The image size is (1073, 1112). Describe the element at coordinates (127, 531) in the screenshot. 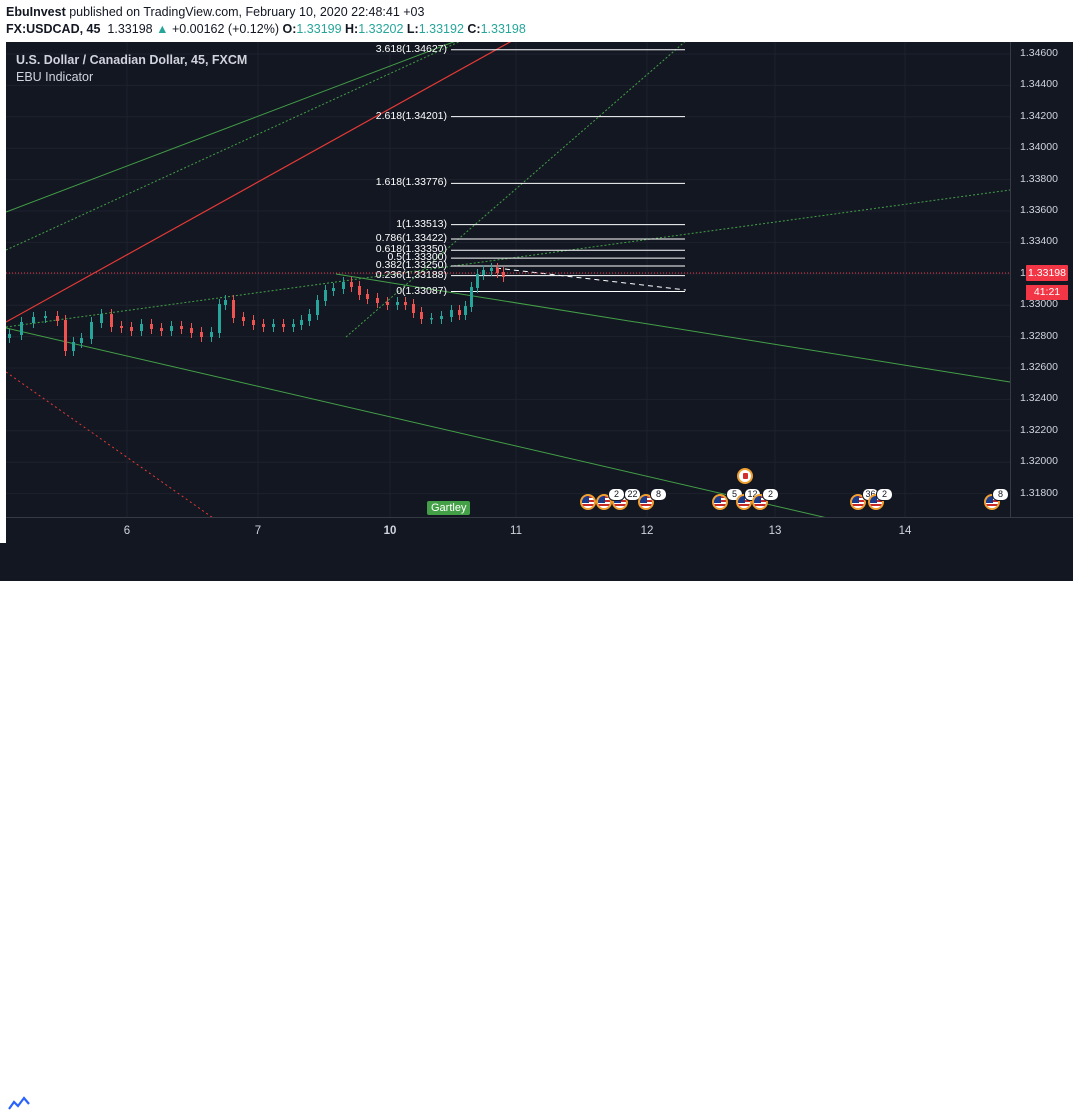

I see `date-tick-label: 6` at that location.